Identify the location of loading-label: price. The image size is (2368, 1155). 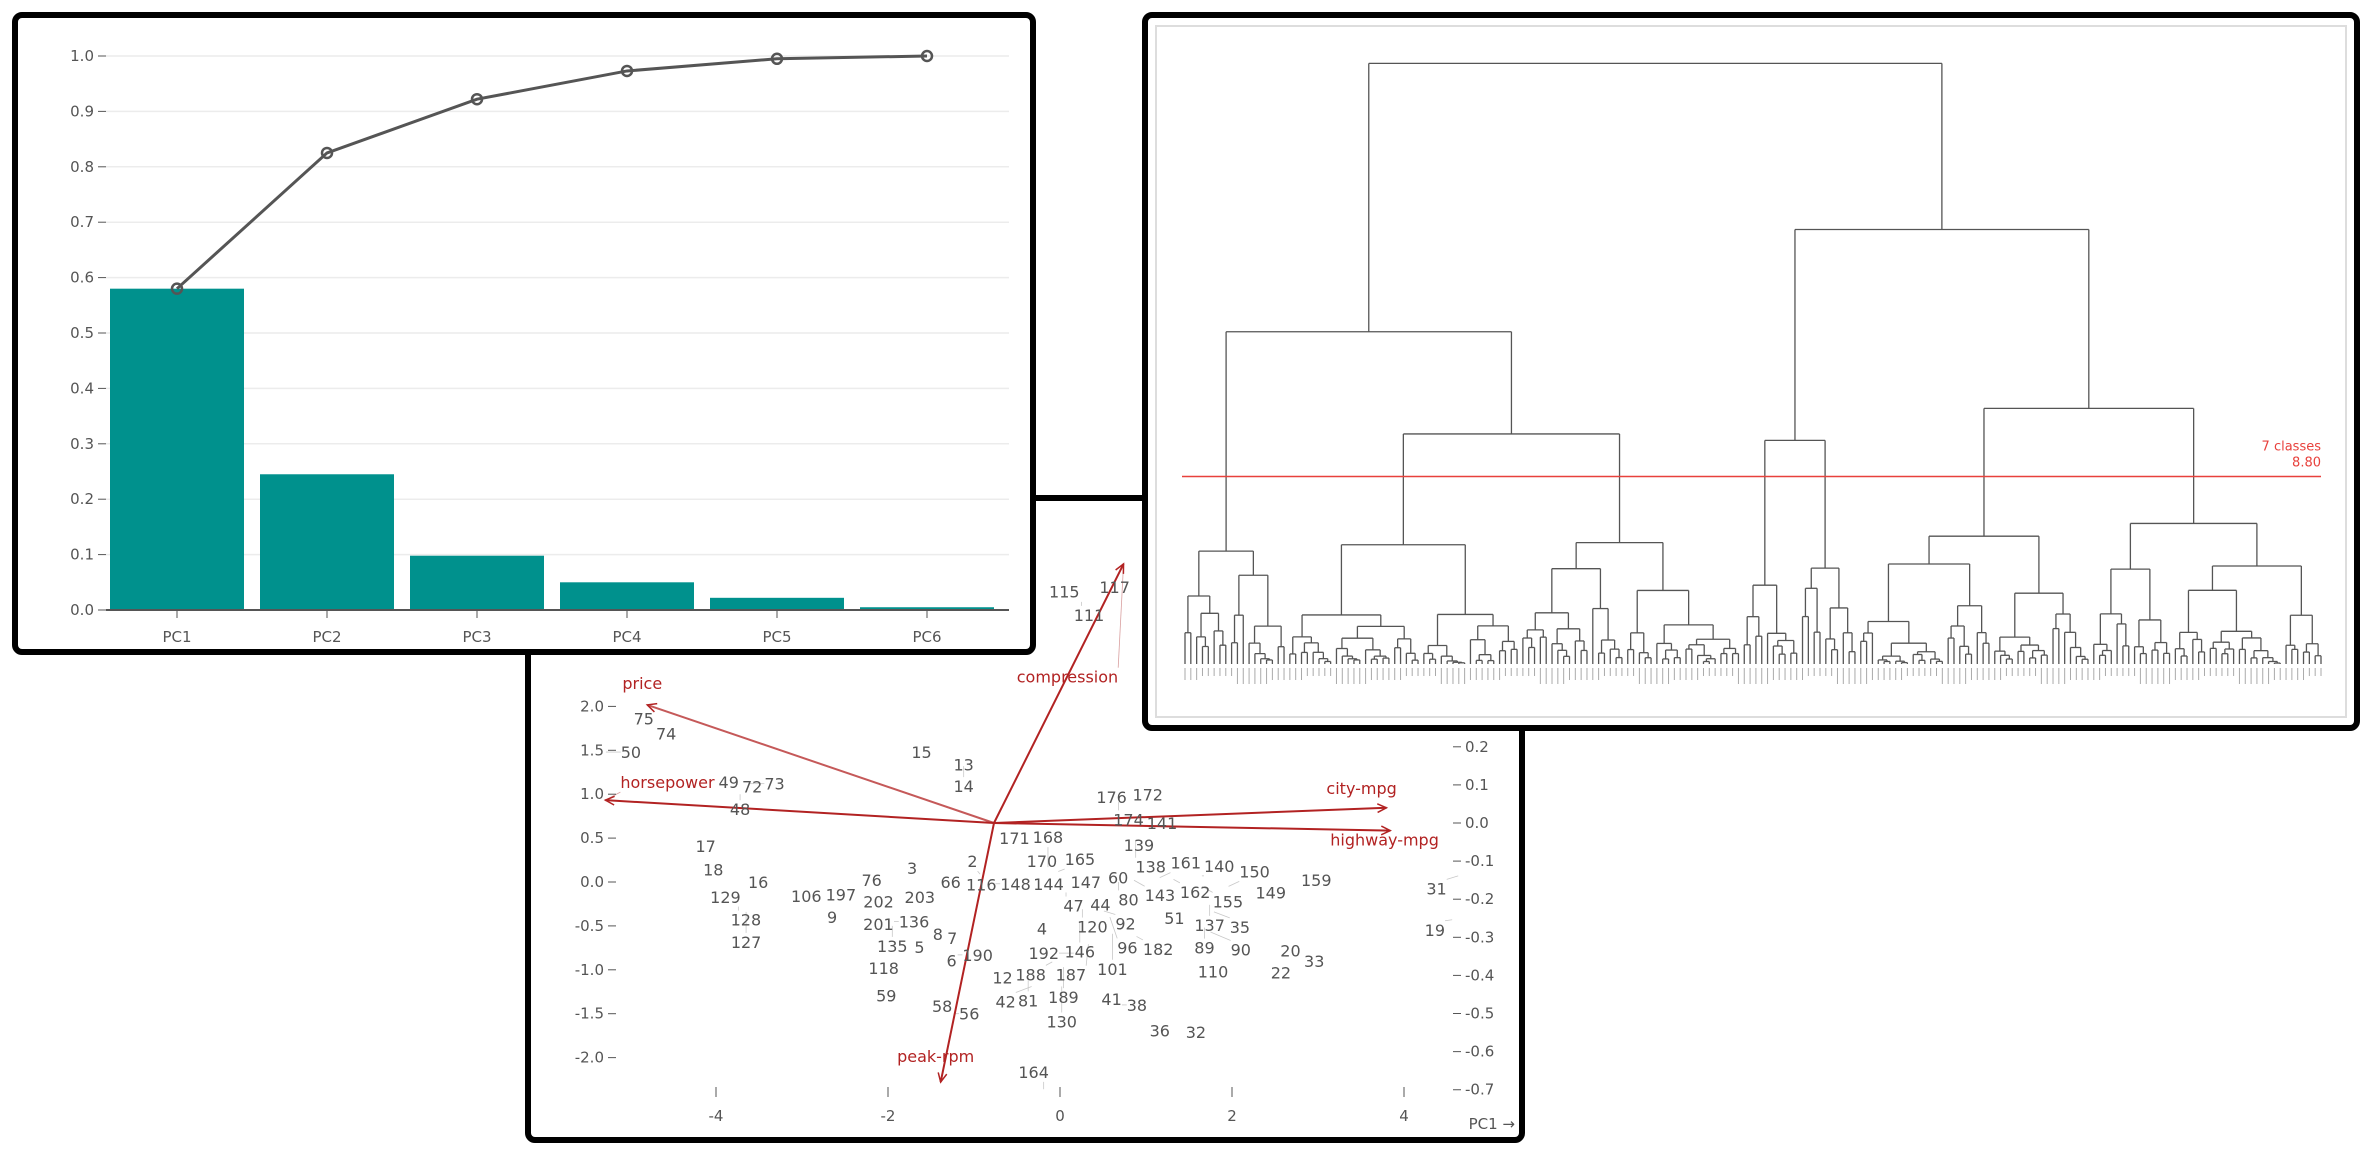
(642, 683).